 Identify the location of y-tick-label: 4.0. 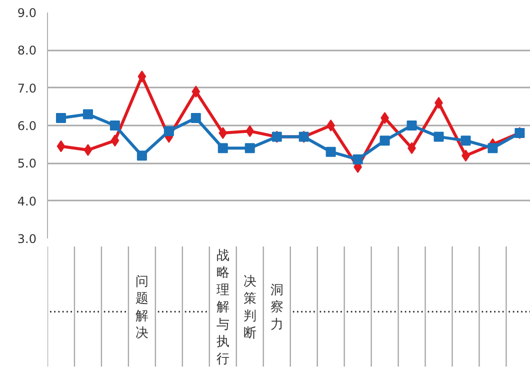
(27, 201).